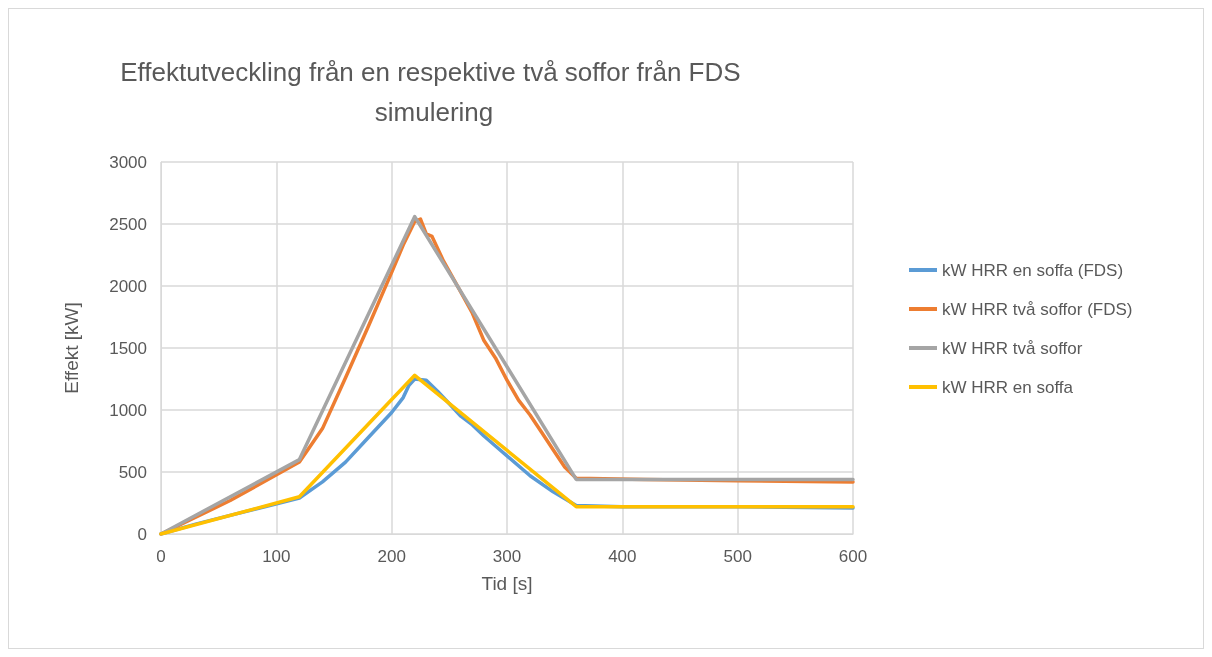 The image size is (1212, 657). What do you see at coordinates (391, 556) in the screenshot?
I see `x-tick-label: 200` at bounding box center [391, 556].